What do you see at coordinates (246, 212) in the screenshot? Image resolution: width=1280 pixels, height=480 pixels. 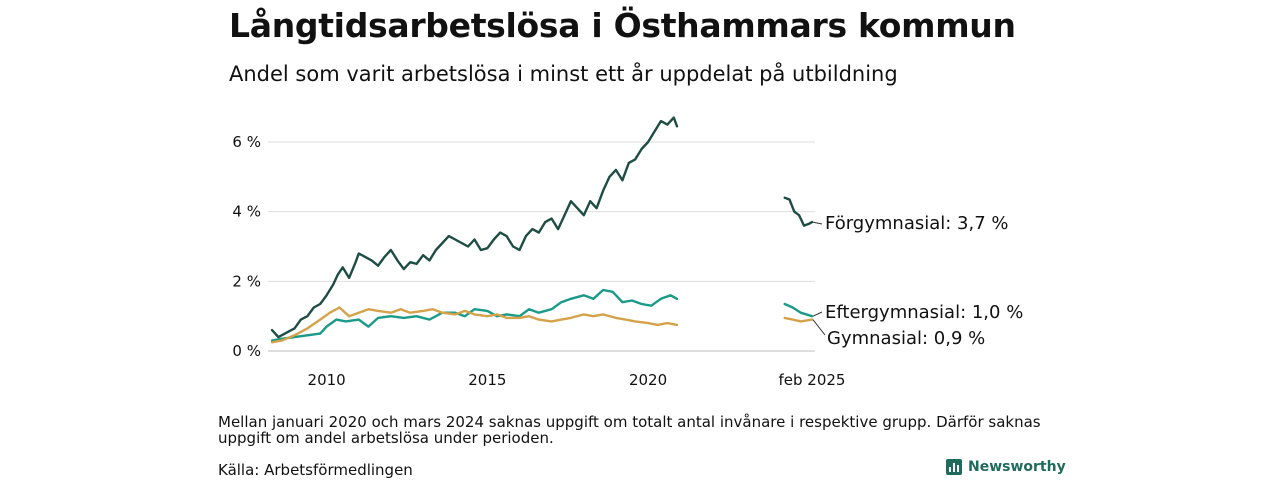 I see `y-tick-label: 4 %` at bounding box center [246, 212].